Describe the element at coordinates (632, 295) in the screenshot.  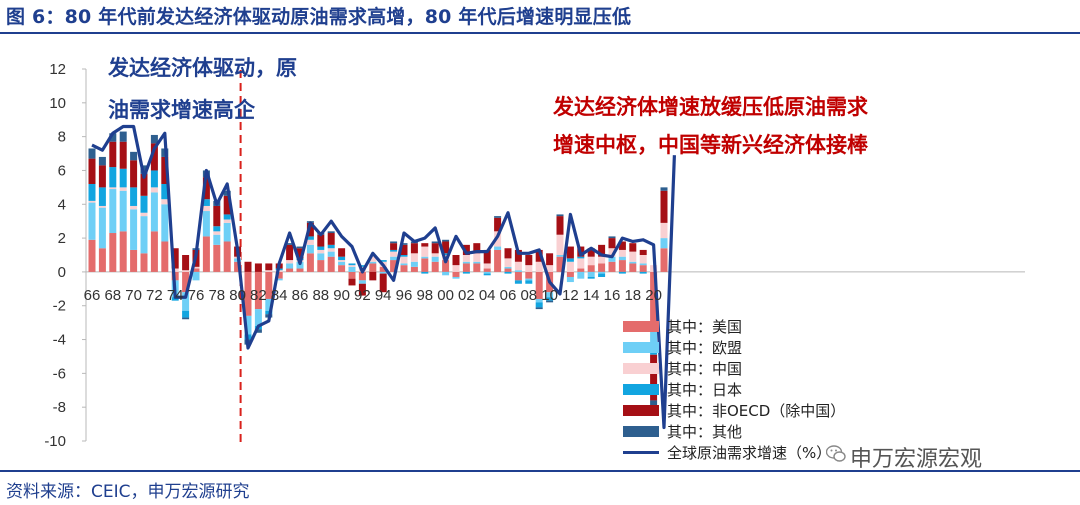
I see `x-tick-label: 18` at that location.